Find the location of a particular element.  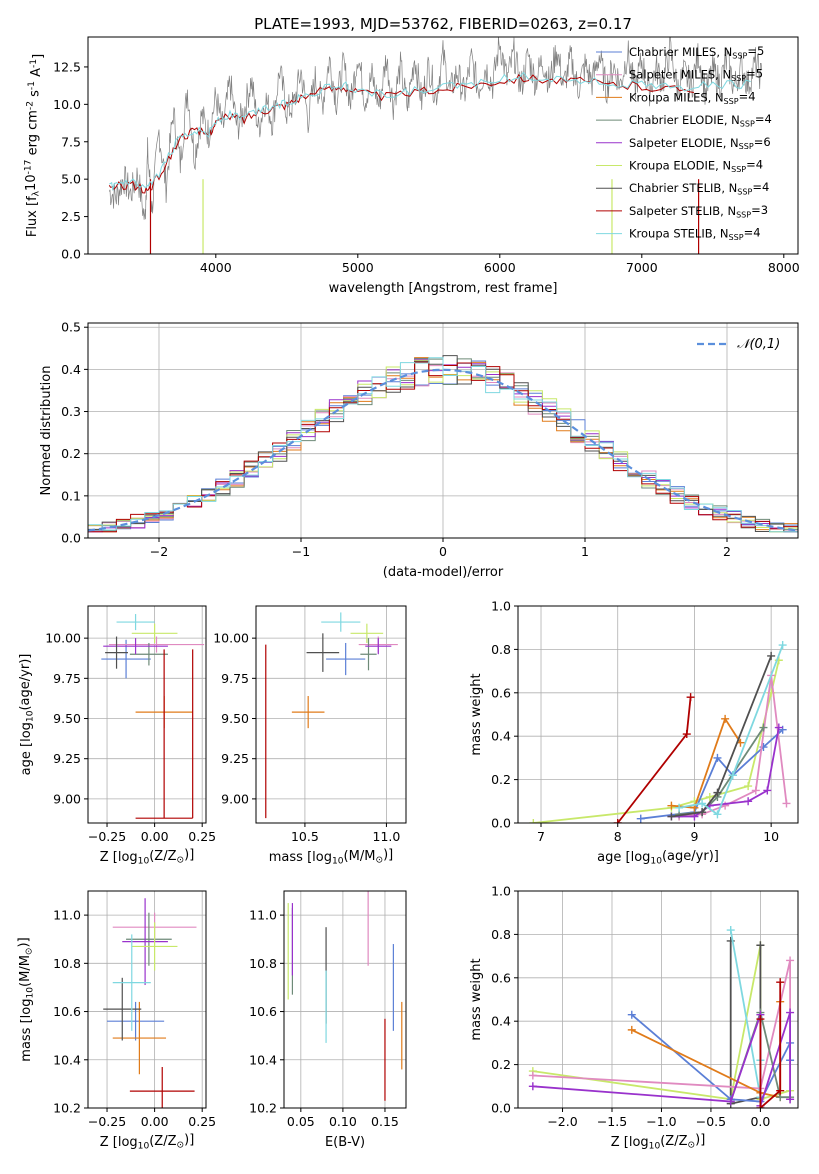

x-tick-label: 5000 is located at coordinates (358, 267).